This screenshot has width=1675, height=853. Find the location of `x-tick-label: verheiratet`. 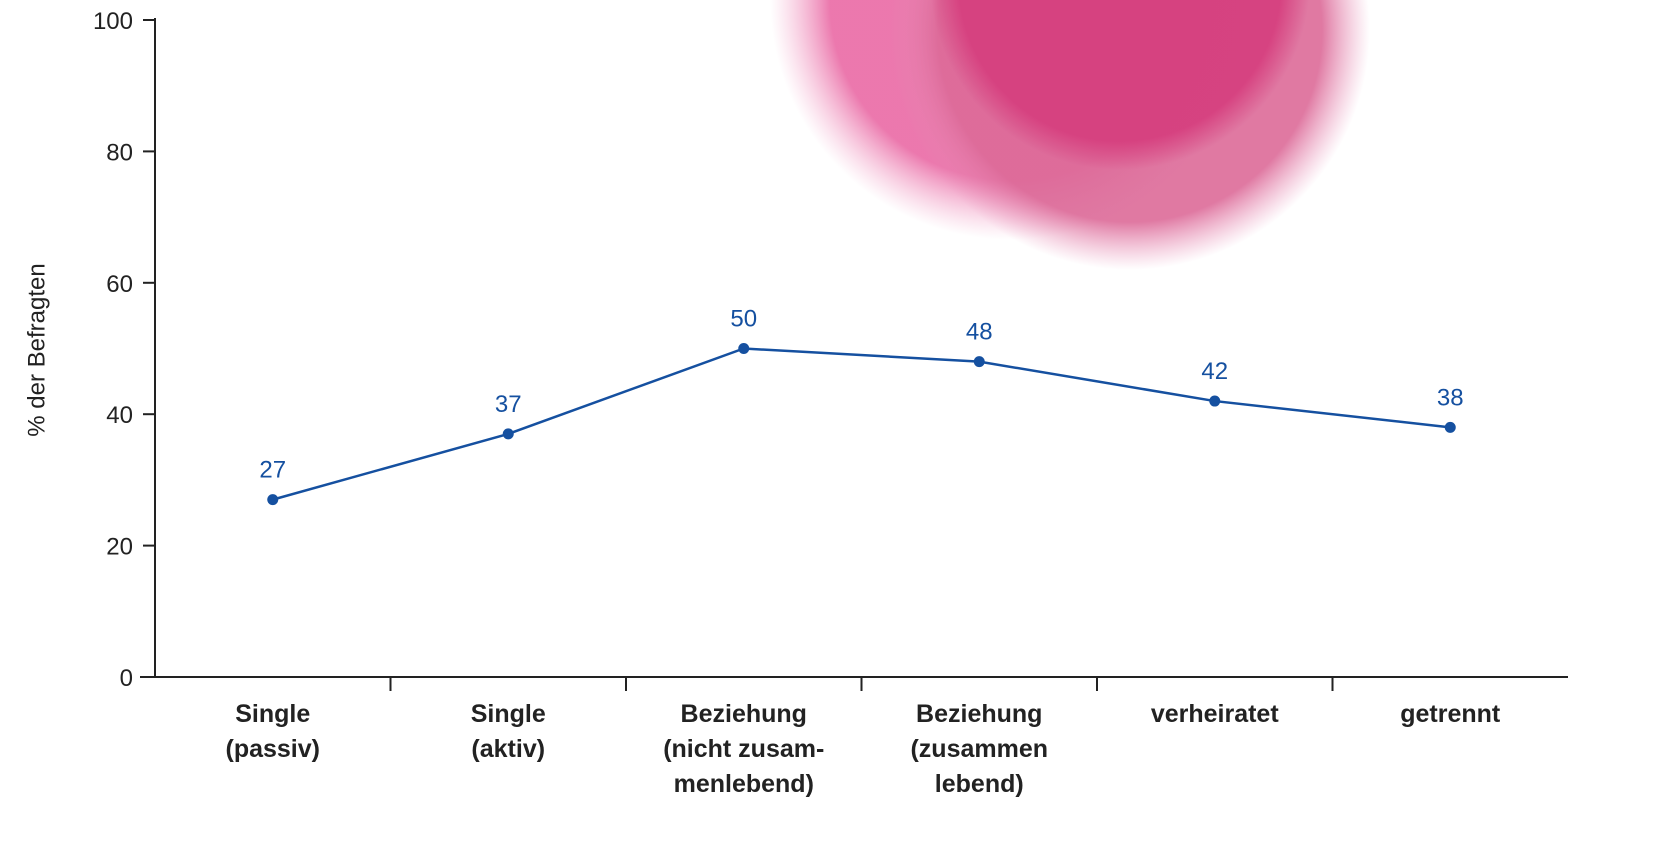

x-tick-label: verheiratet is located at coordinates (1215, 714).